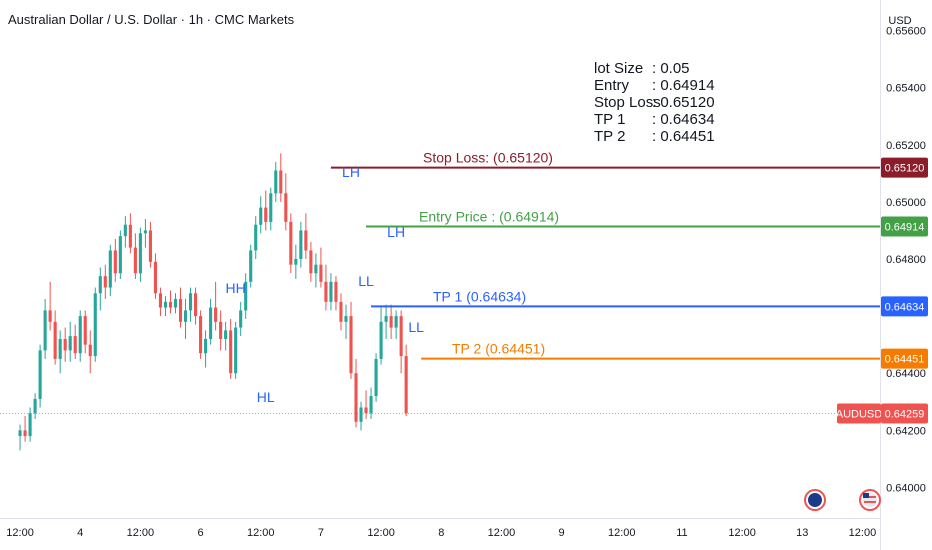 The width and height of the screenshot is (932, 550). What do you see at coordinates (906, 431) in the screenshot?
I see `y-tick-label: 0.64200` at bounding box center [906, 431].